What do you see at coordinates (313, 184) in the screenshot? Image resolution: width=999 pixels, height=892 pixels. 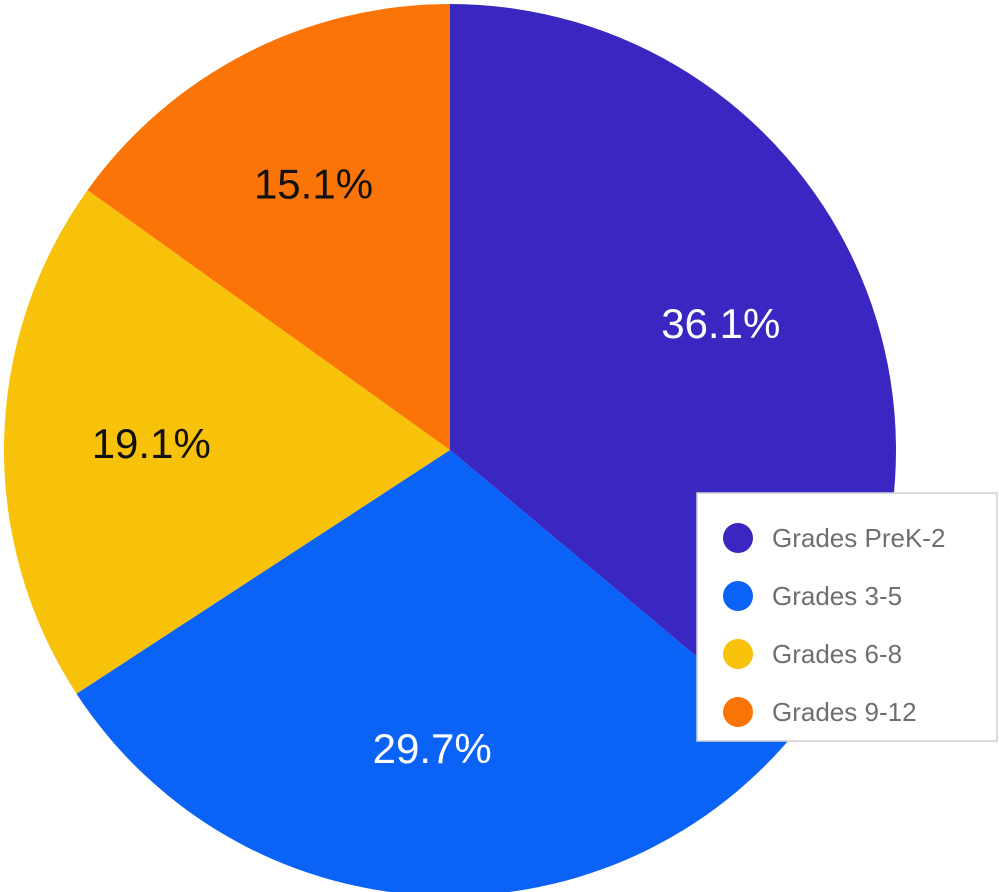 I see `slice-value-label: 15.1%` at bounding box center [313, 184].